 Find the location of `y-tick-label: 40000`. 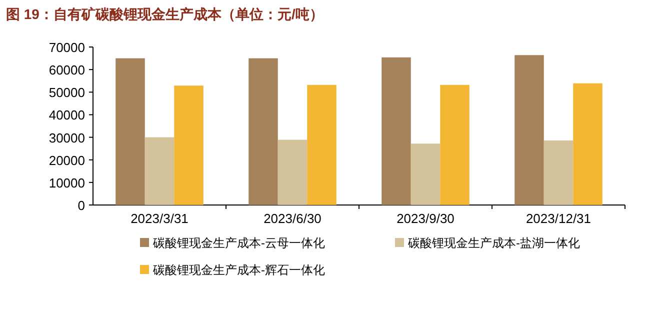

y-tick-label: 40000 is located at coordinates (66, 115).